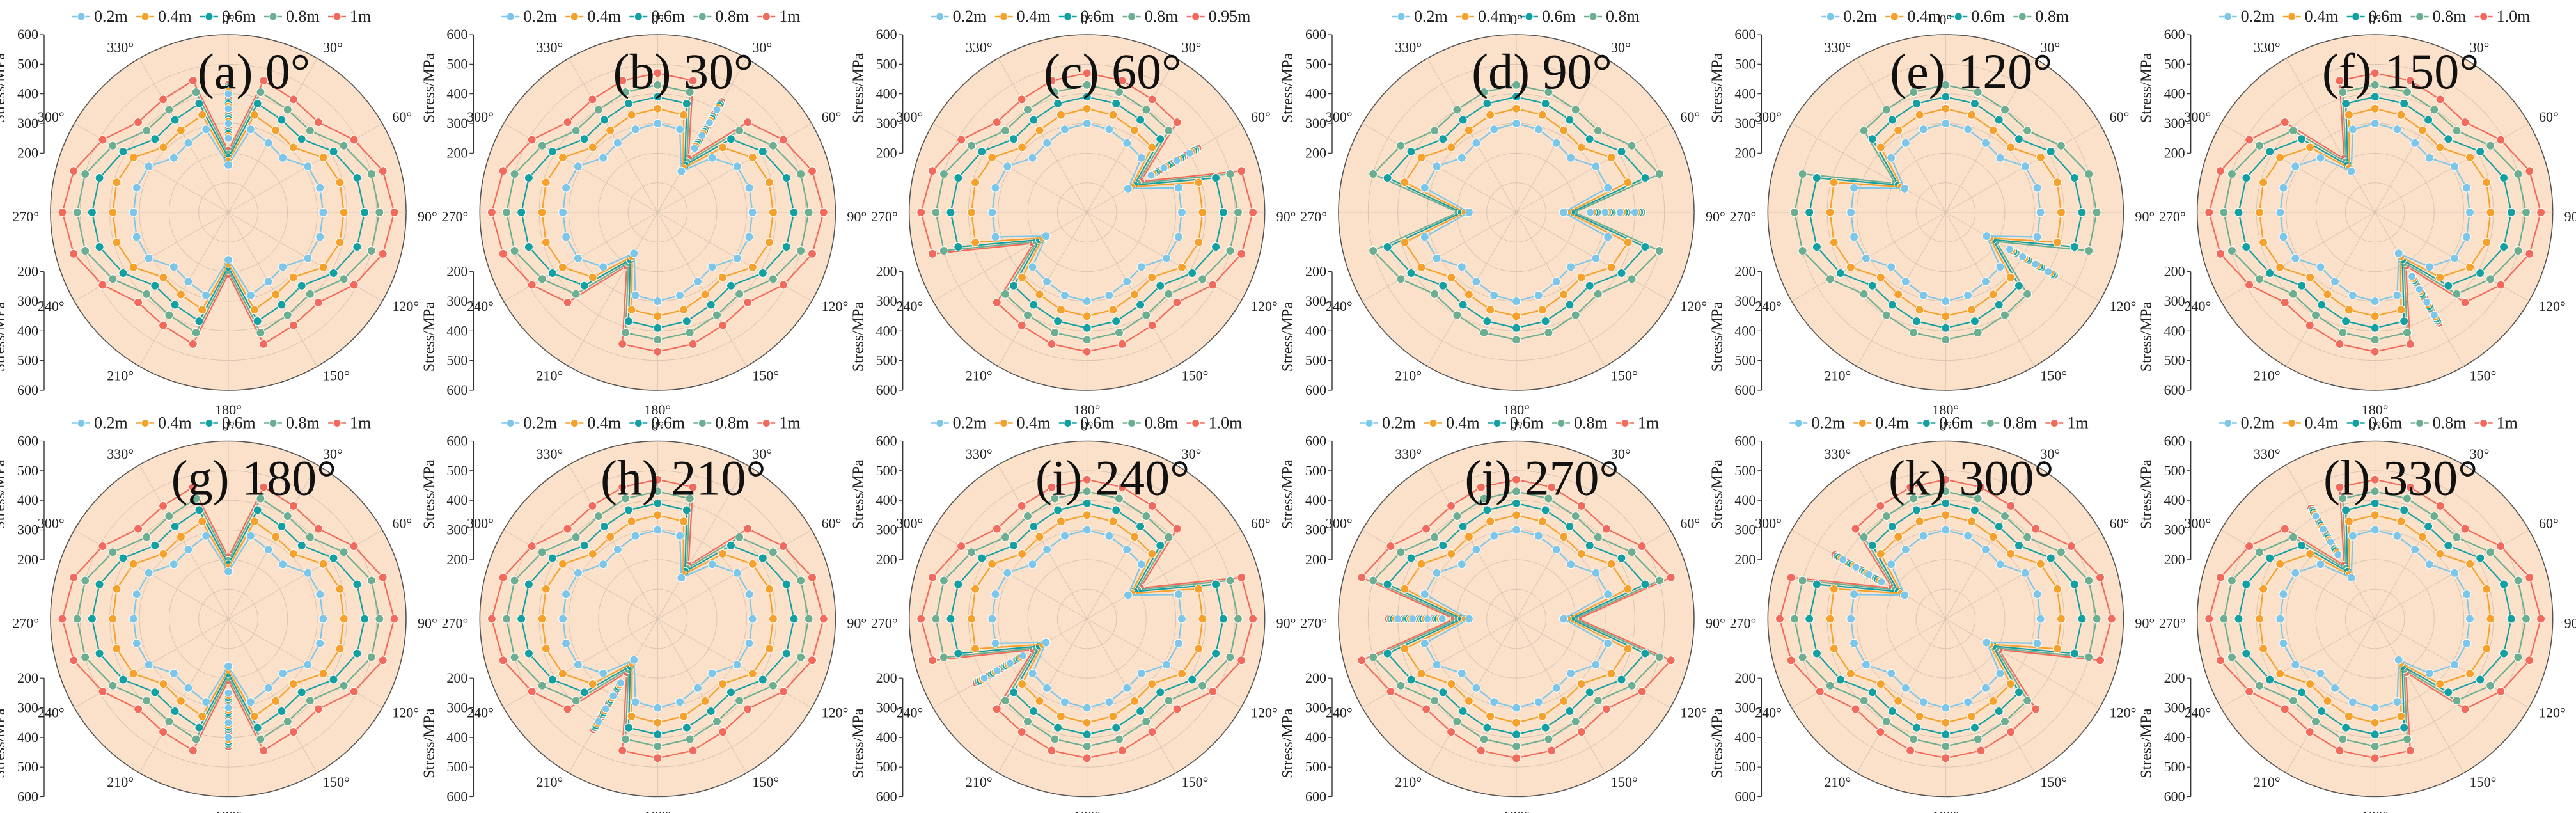 This screenshot has width=2576, height=813. What do you see at coordinates (886, 530) in the screenshot?
I see `radial-tick-label: 300` at bounding box center [886, 530].